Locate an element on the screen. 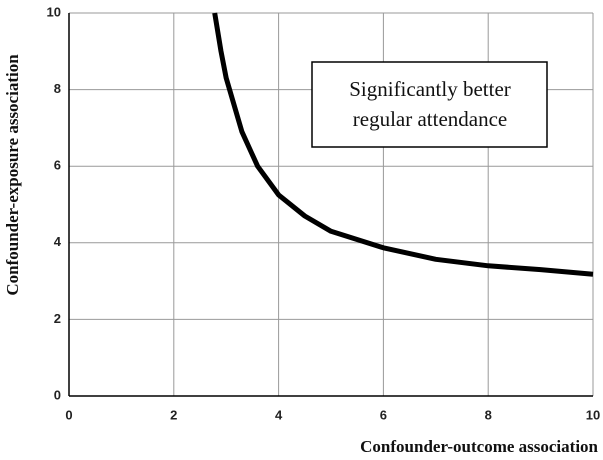 The width and height of the screenshot is (603, 460). y-tick-label: 6 is located at coordinates (57, 165).